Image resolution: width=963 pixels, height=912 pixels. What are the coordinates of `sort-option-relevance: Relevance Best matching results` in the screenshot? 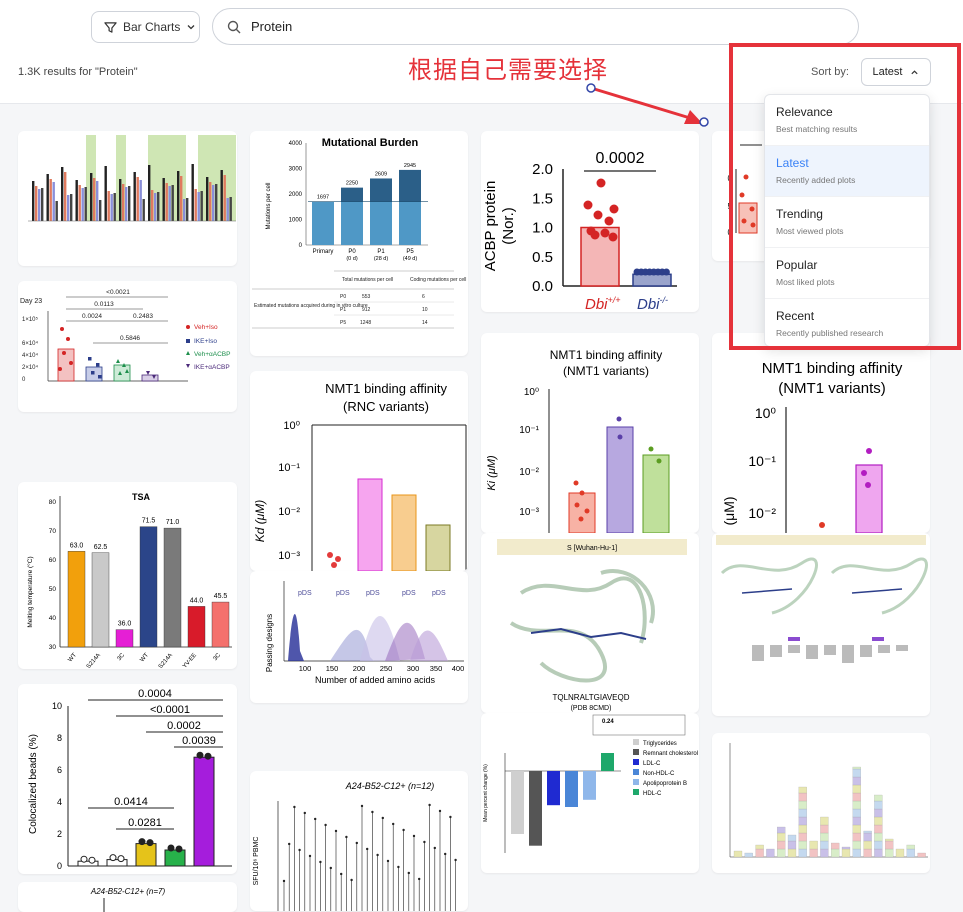 It's located at (847, 120).